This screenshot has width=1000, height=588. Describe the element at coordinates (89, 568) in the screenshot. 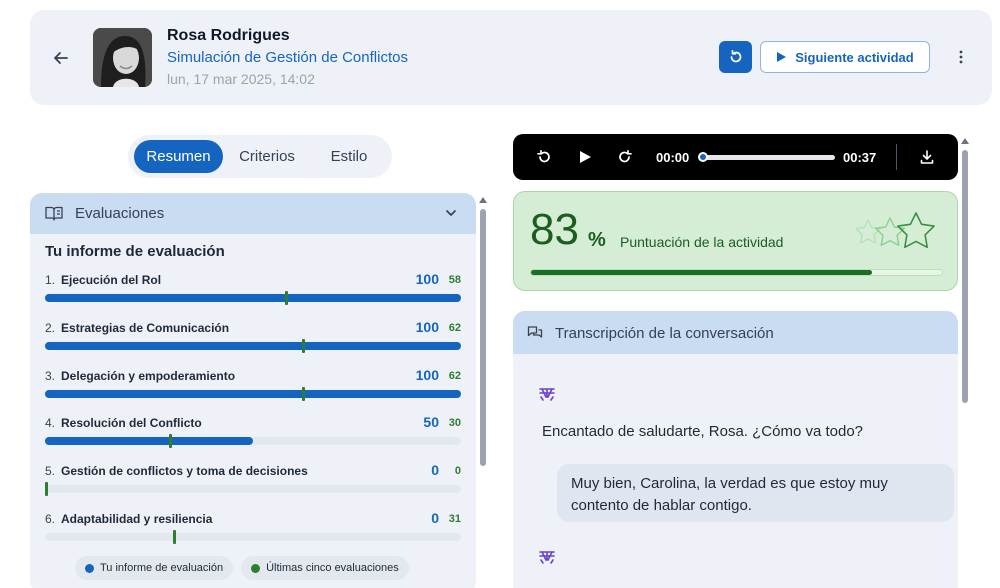

I see `legend-dot-report` at that location.